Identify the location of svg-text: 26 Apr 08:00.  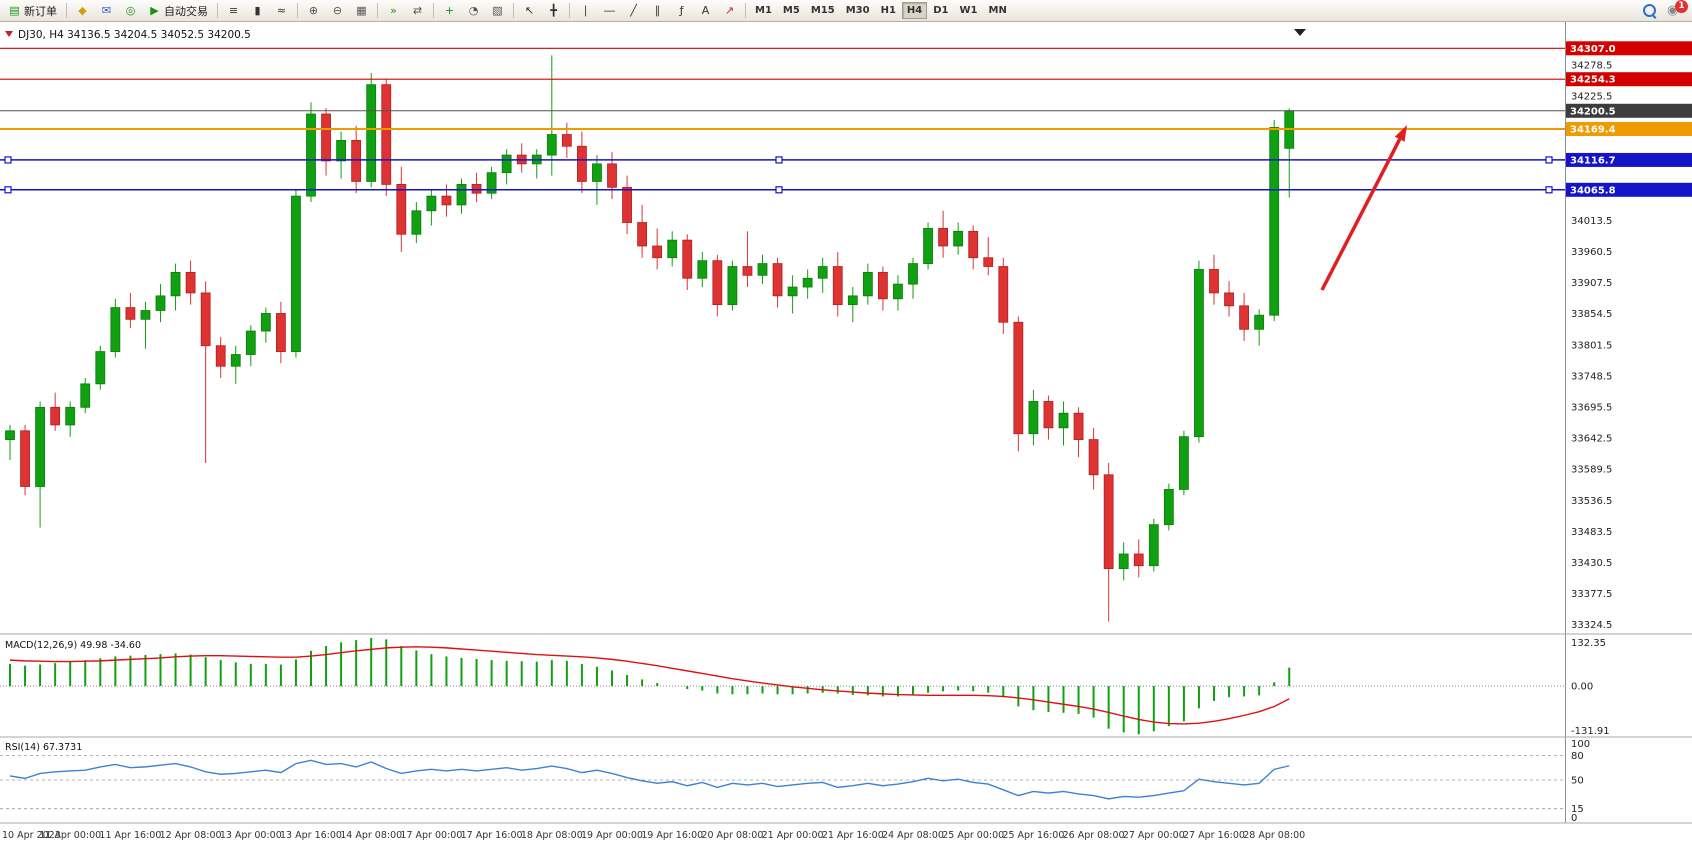
(1094, 835).